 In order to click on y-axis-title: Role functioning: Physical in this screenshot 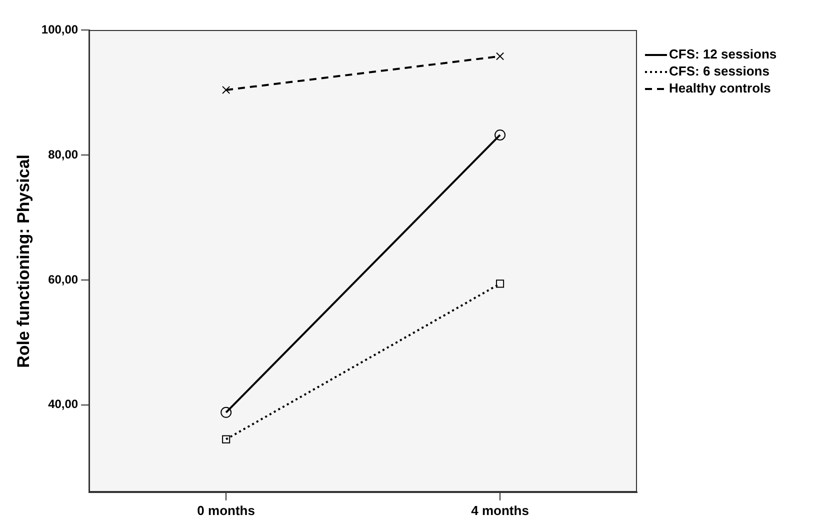, I will do `click(23, 261)`.